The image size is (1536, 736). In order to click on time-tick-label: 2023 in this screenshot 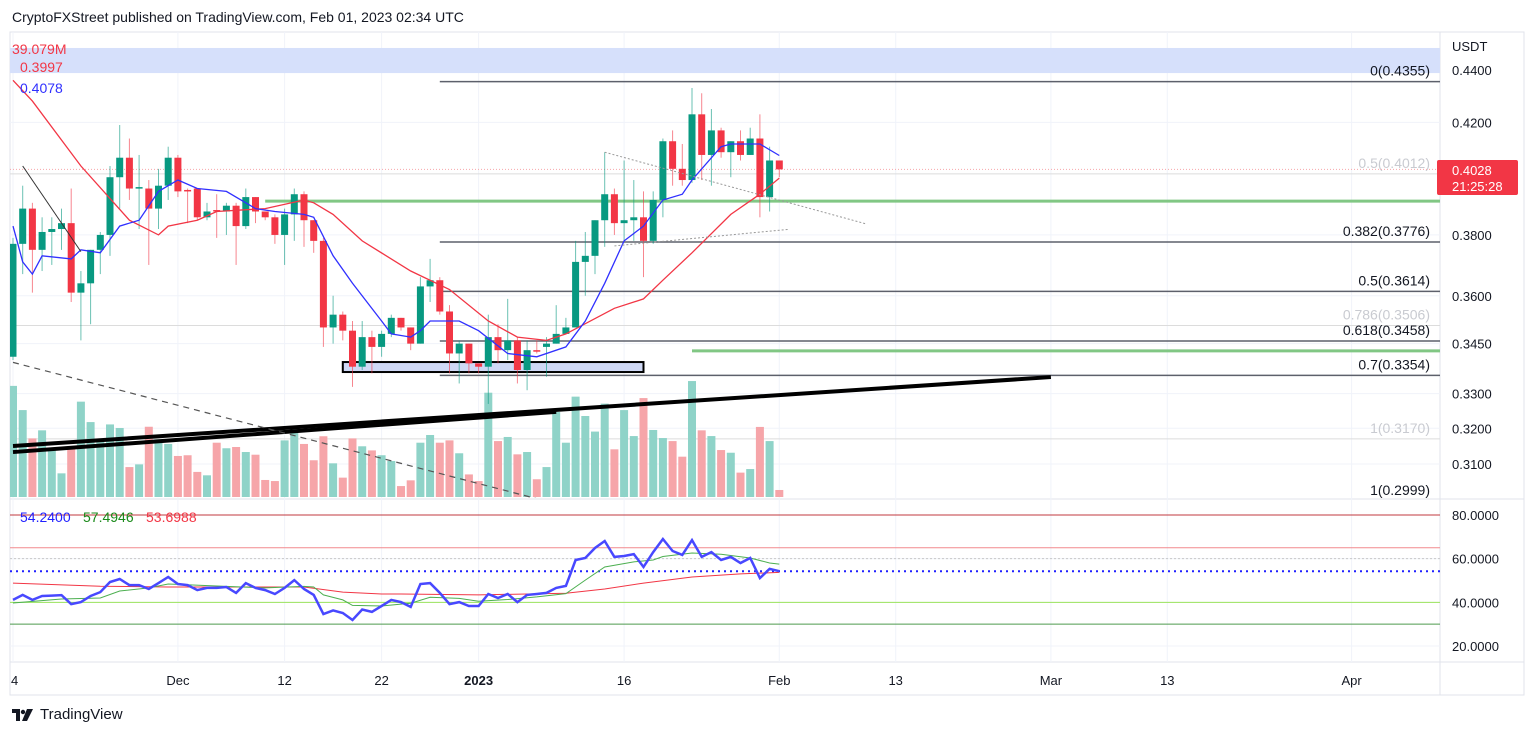, I will do `click(478, 680)`.